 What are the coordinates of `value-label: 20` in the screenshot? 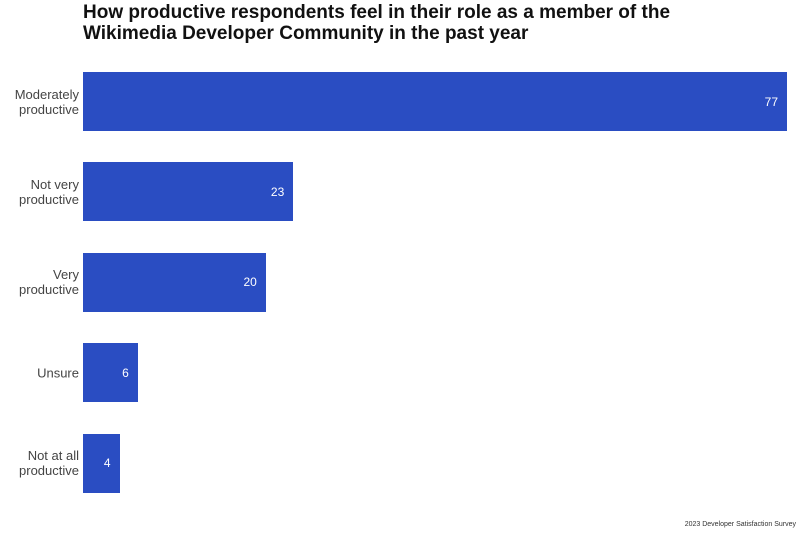 It's located at (250, 282).